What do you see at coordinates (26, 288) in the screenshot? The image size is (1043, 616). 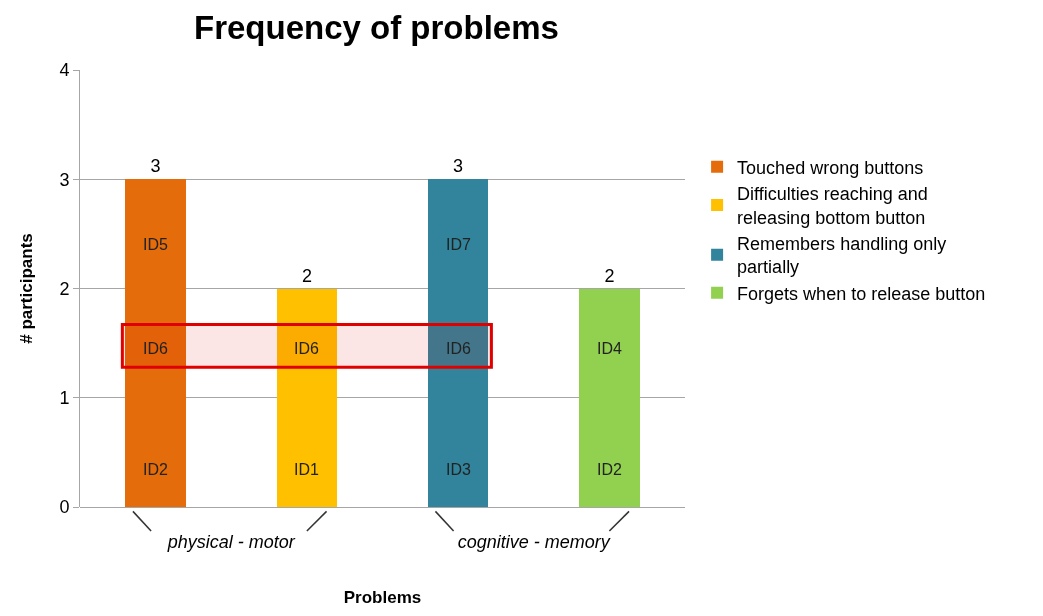 I see `y-axis-title: # participants` at bounding box center [26, 288].